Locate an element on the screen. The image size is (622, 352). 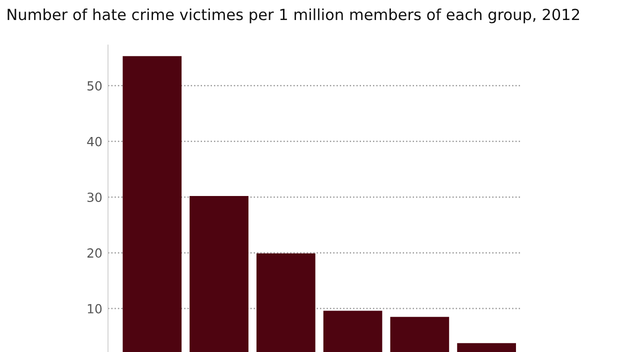
y-tick-label: 10 is located at coordinates (95, 309).